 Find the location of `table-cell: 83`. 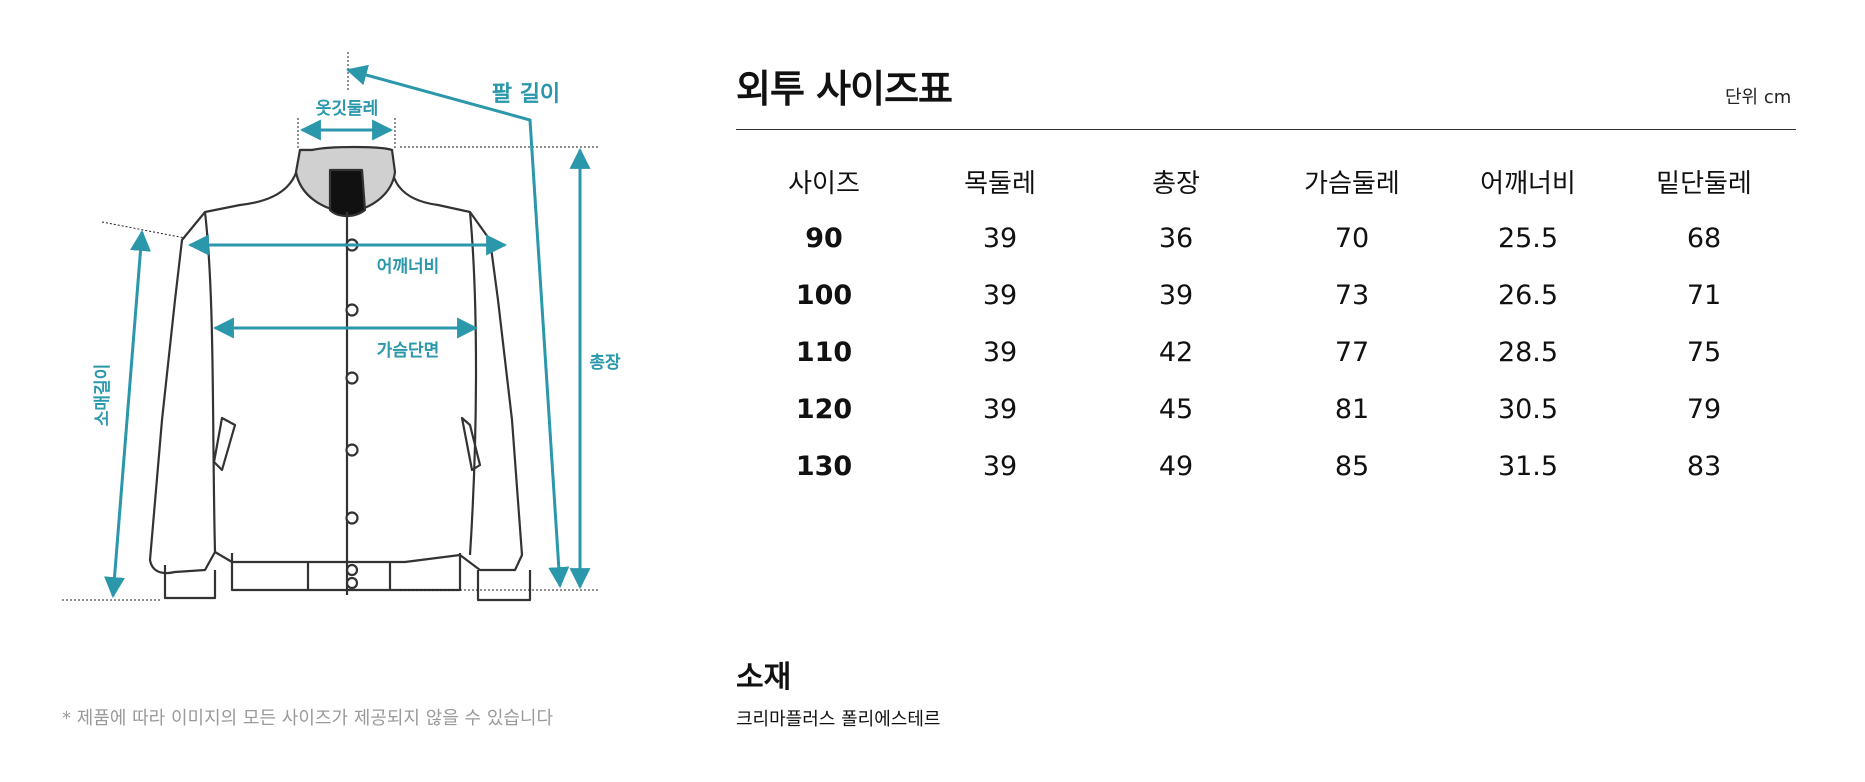

table-cell: 83 is located at coordinates (1704, 466).